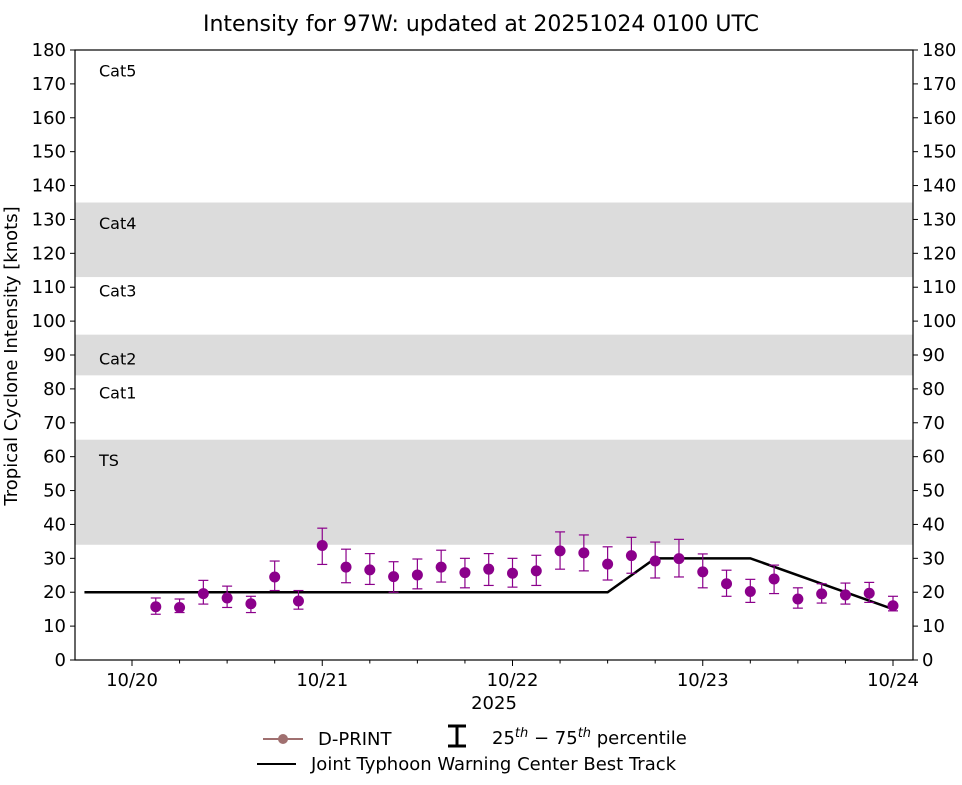  I want to click on y-tick-label-right: 150, so click(939, 152).